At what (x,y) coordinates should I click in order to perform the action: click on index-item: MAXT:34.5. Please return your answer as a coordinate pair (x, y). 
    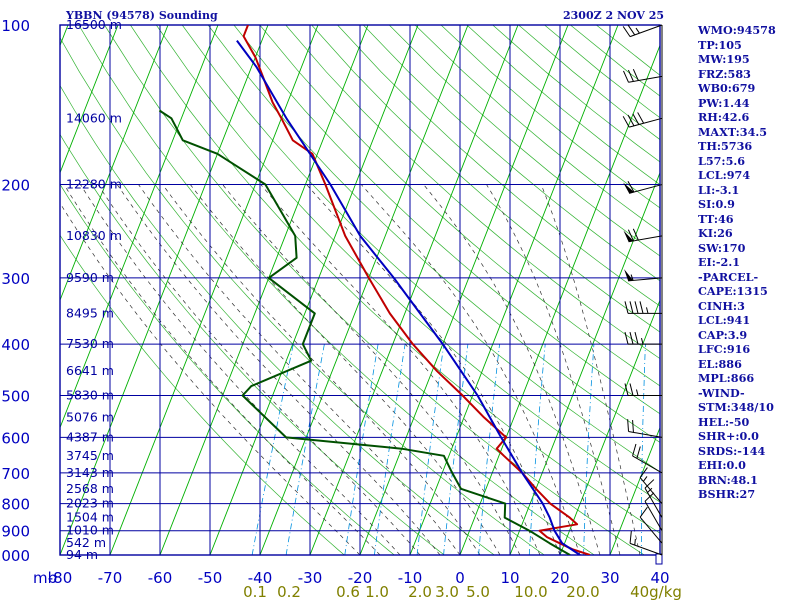
    Looking at the image, I should click on (733, 131).